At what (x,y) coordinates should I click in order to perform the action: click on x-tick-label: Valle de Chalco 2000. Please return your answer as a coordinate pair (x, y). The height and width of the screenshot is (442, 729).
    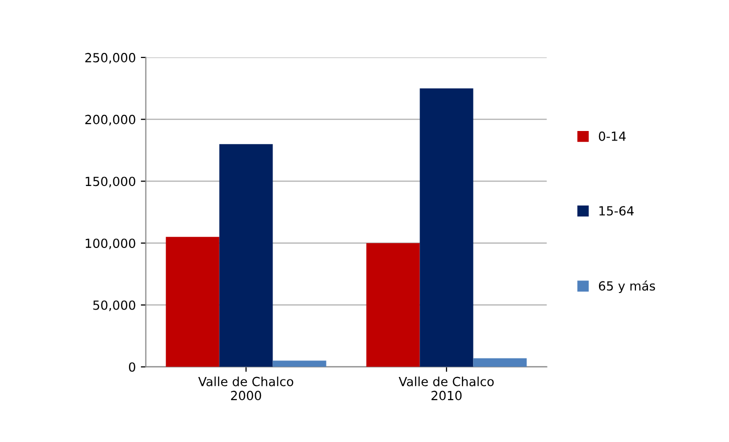
    Looking at the image, I should click on (246, 388).